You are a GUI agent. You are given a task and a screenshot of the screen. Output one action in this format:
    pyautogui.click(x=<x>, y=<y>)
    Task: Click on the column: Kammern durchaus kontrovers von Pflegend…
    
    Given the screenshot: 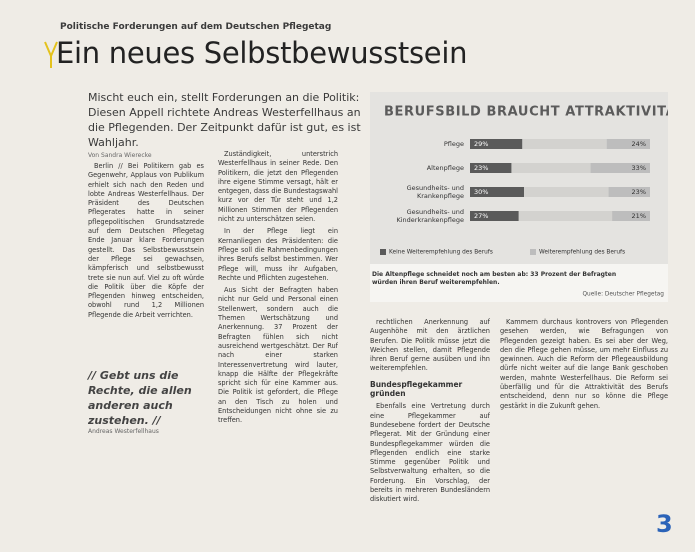 What is the action you would take?
    pyautogui.click(x=584, y=429)
    